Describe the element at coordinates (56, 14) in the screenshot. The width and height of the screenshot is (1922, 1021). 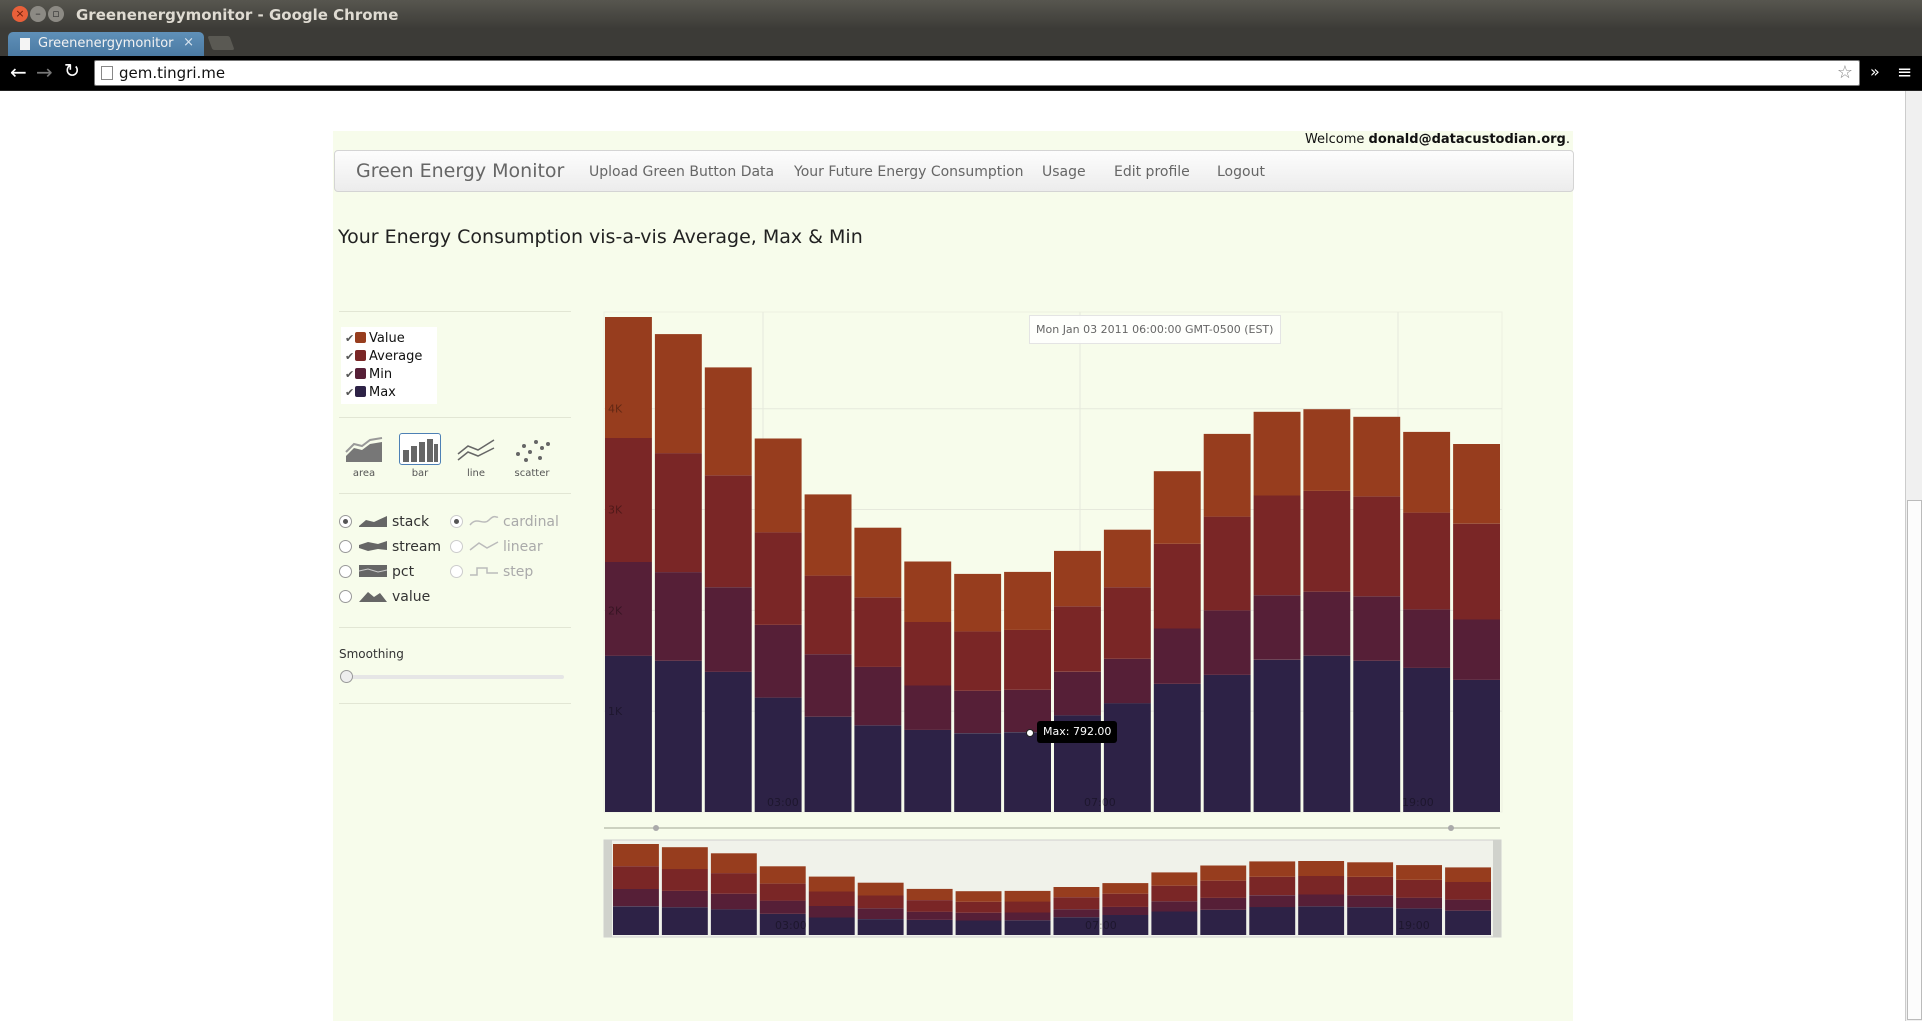
I see `window-maximize-button: ▫` at that location.